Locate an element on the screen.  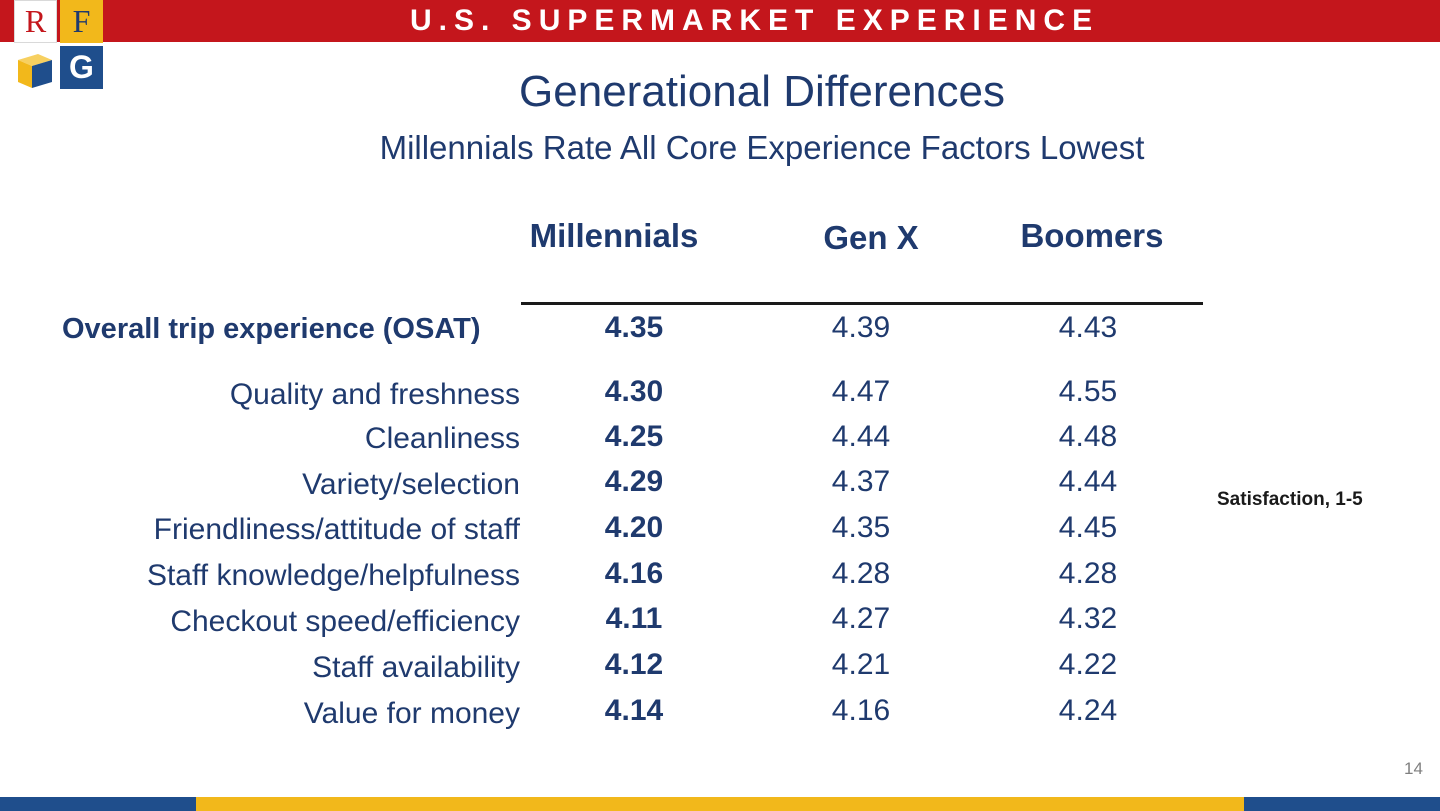
cell-overall-millennials: 4.35 is located at coordinates (634, 327).